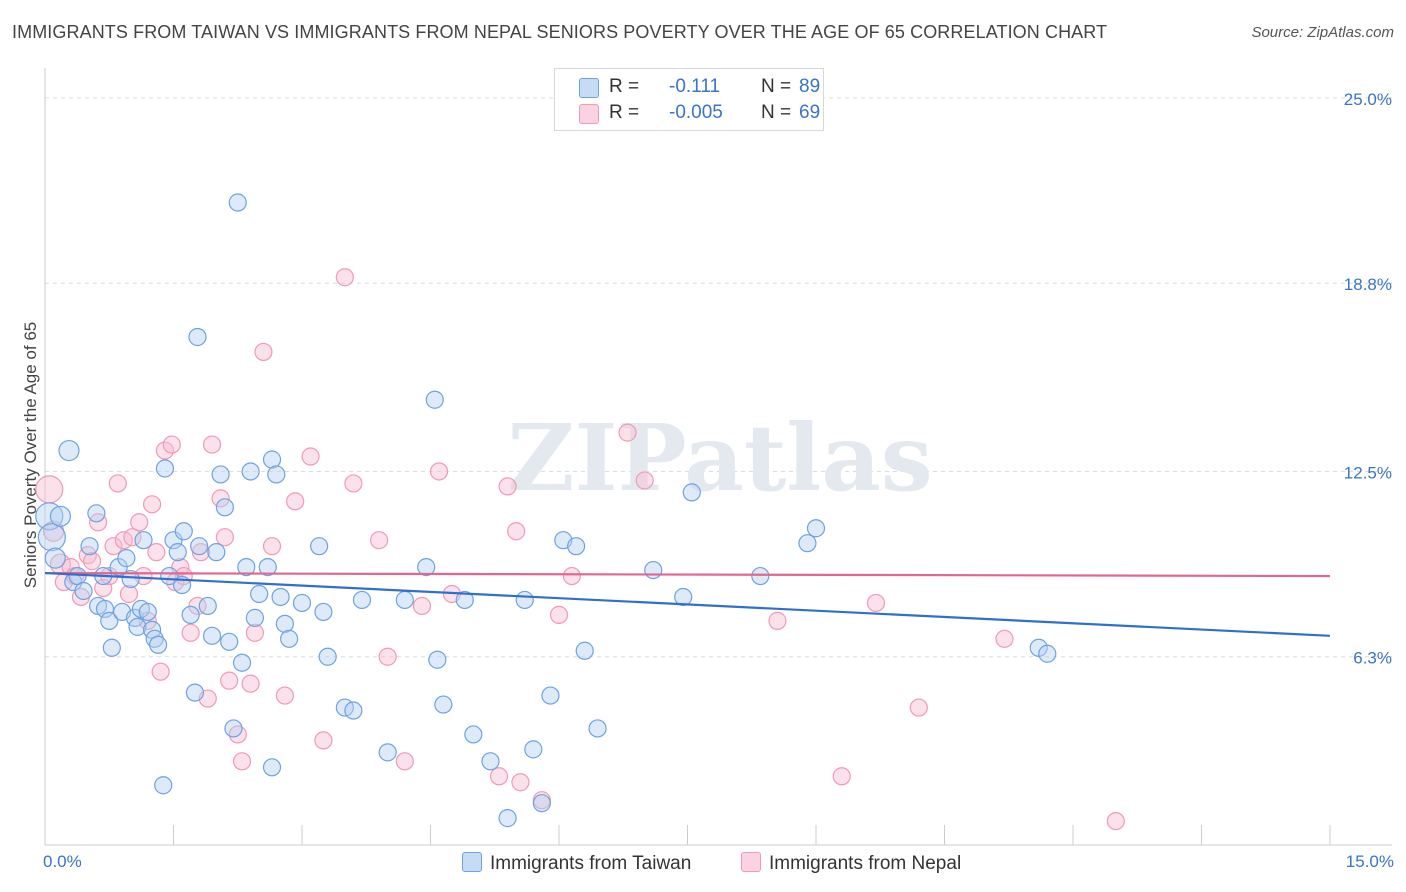 This screenshot has height=892, width=1406. I want to click on source-label: Source: ZipAtlas.com, so click(1322, 32).